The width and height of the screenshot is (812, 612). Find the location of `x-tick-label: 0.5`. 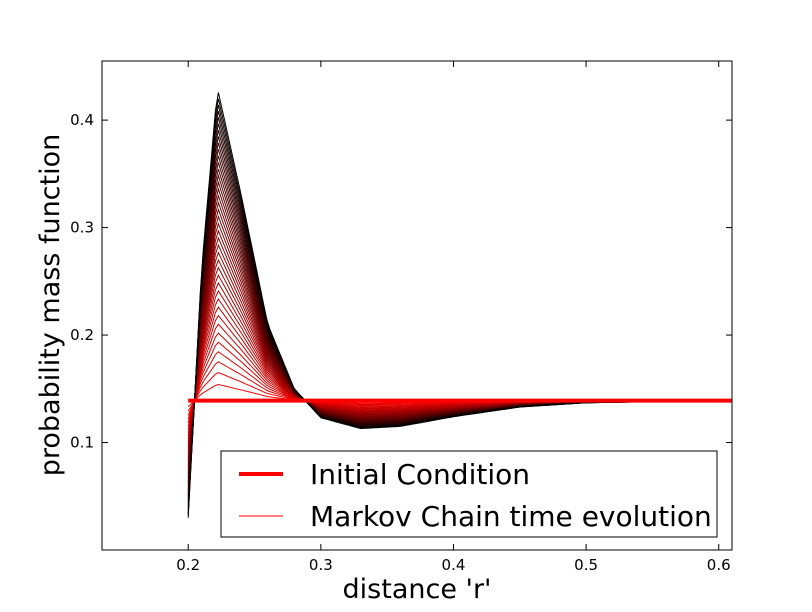

x-tick-label: 0.5 is located at coordinates (586, 565).